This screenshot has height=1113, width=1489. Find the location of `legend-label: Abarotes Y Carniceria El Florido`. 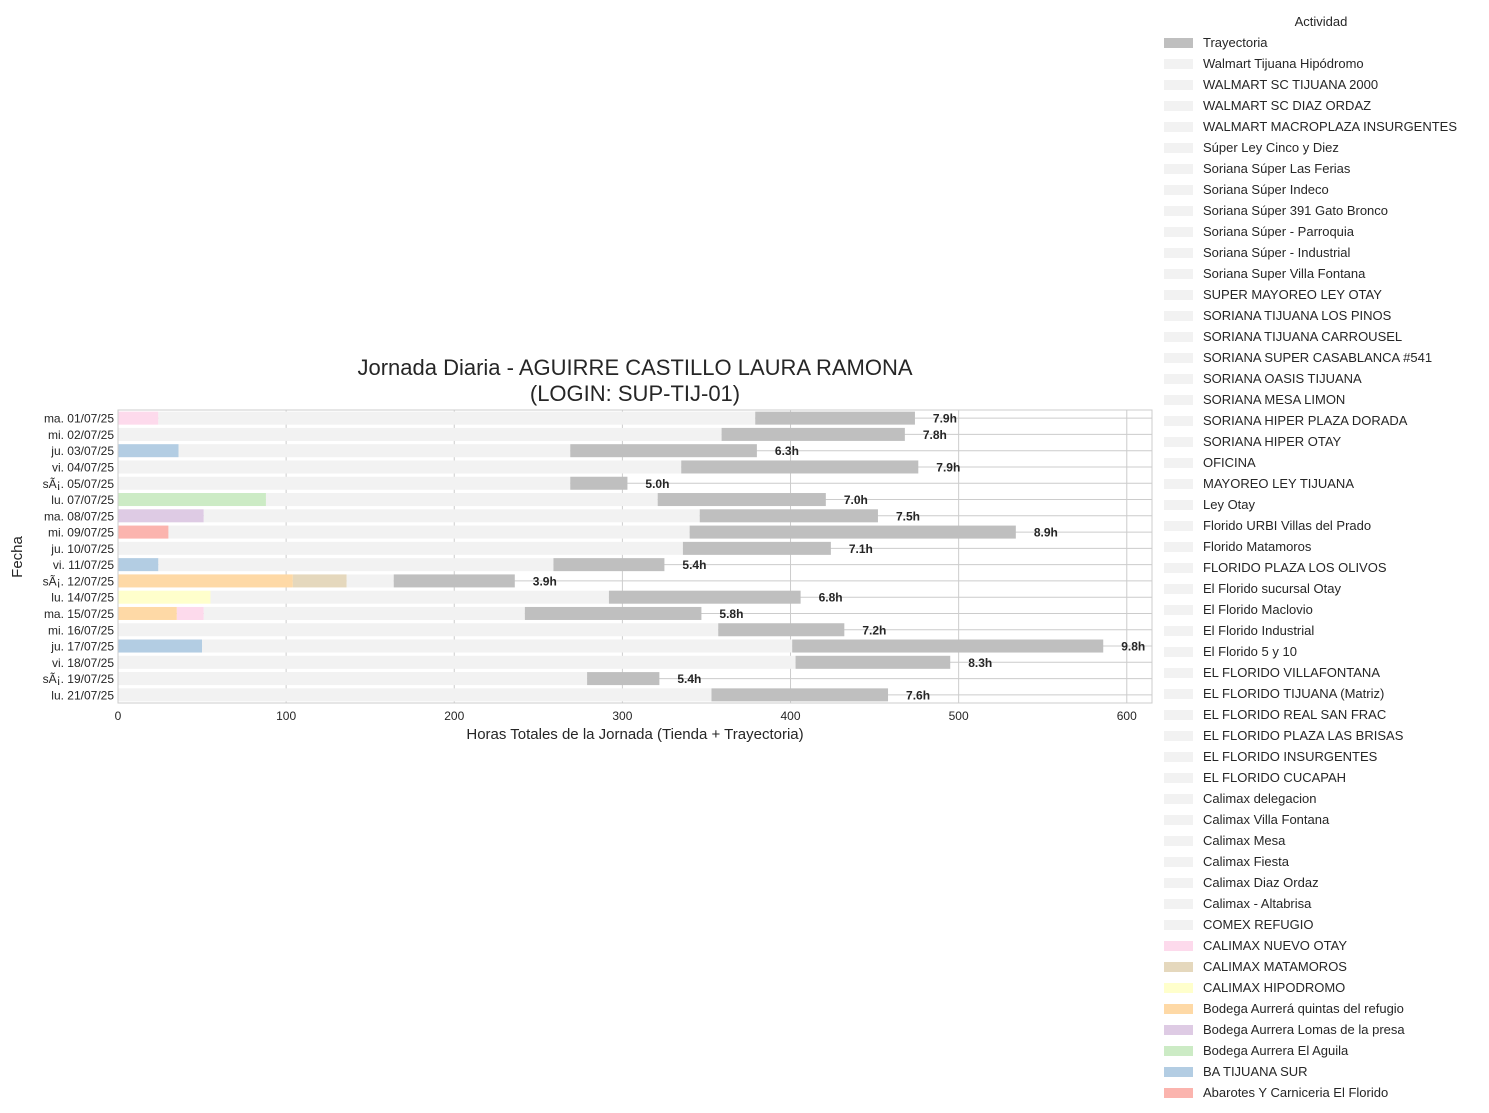

legend-label: Abarotes Y Carniceria El Florido is located at coordinates (1296, 1092).